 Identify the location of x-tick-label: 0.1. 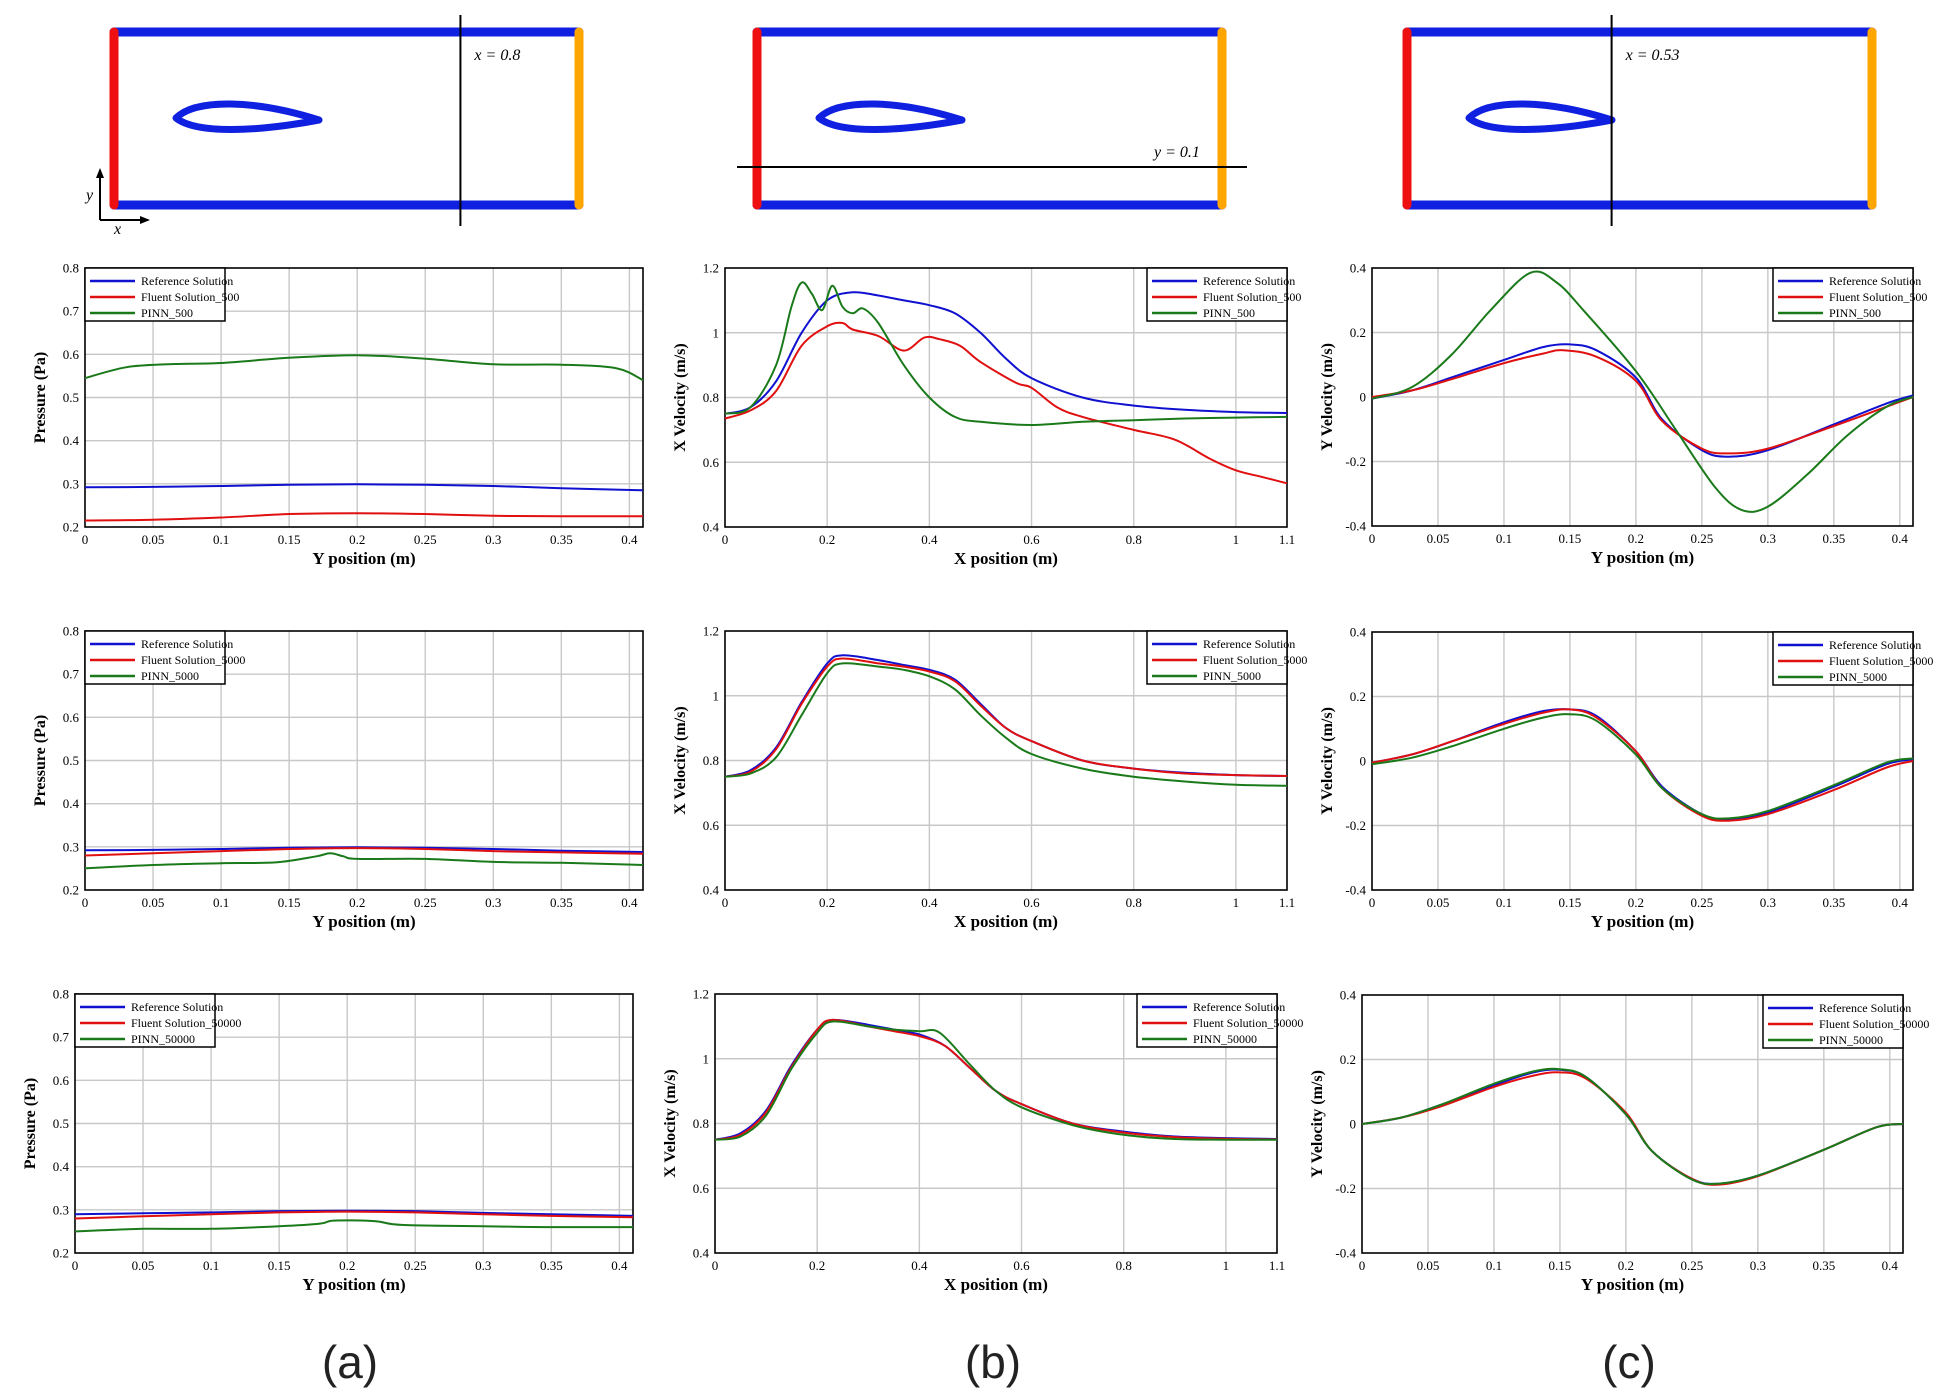
(1504, 902).